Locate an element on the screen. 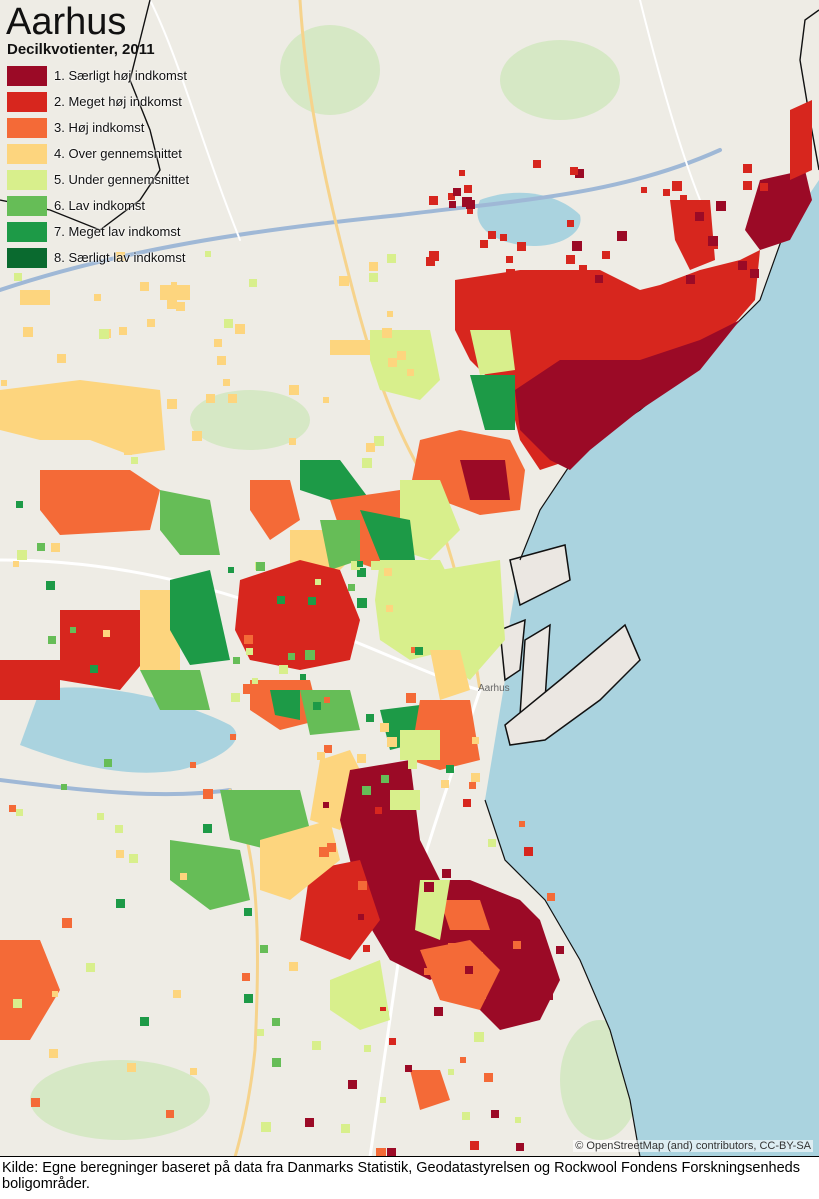 Image resolution: width=819 pixels, height=1199 pixels. legend-label: 8. Særligt lav indkomst is located at coordinates (120, 257).